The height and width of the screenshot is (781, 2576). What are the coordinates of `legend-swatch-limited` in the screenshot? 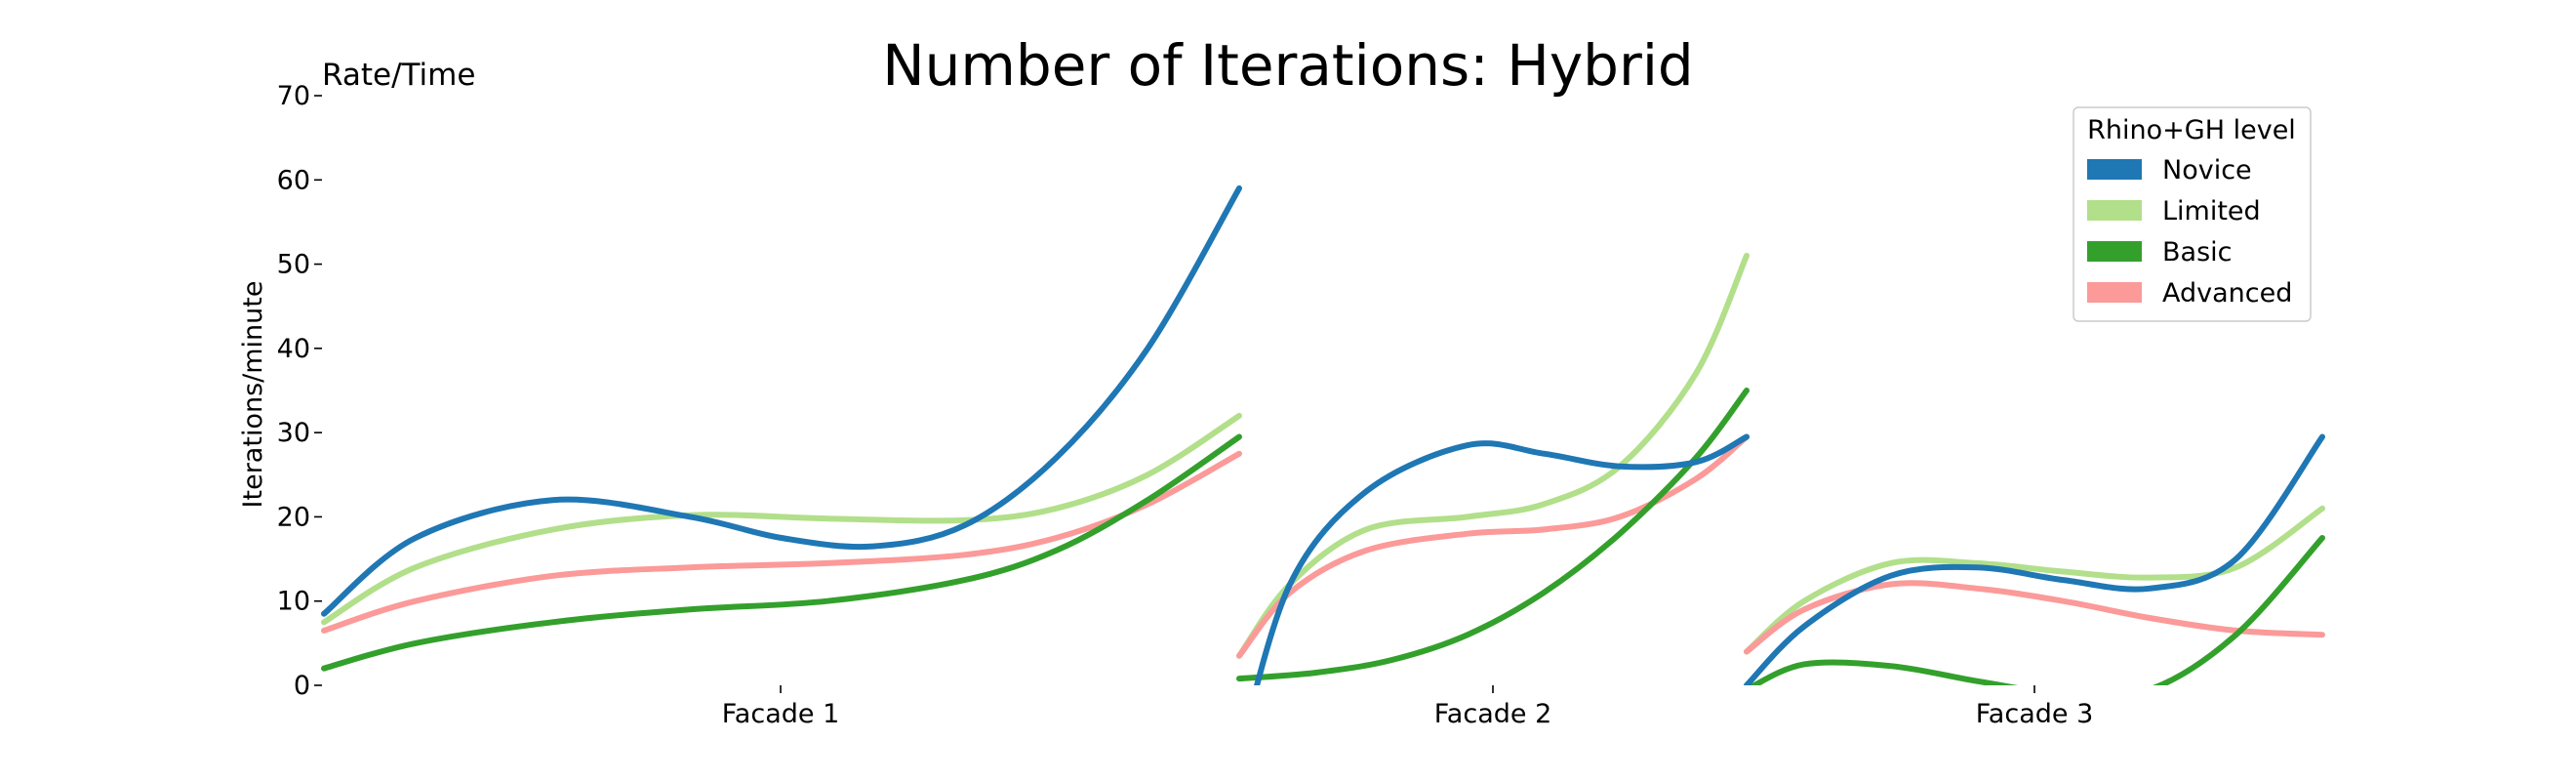 It's located at (2114, 210).